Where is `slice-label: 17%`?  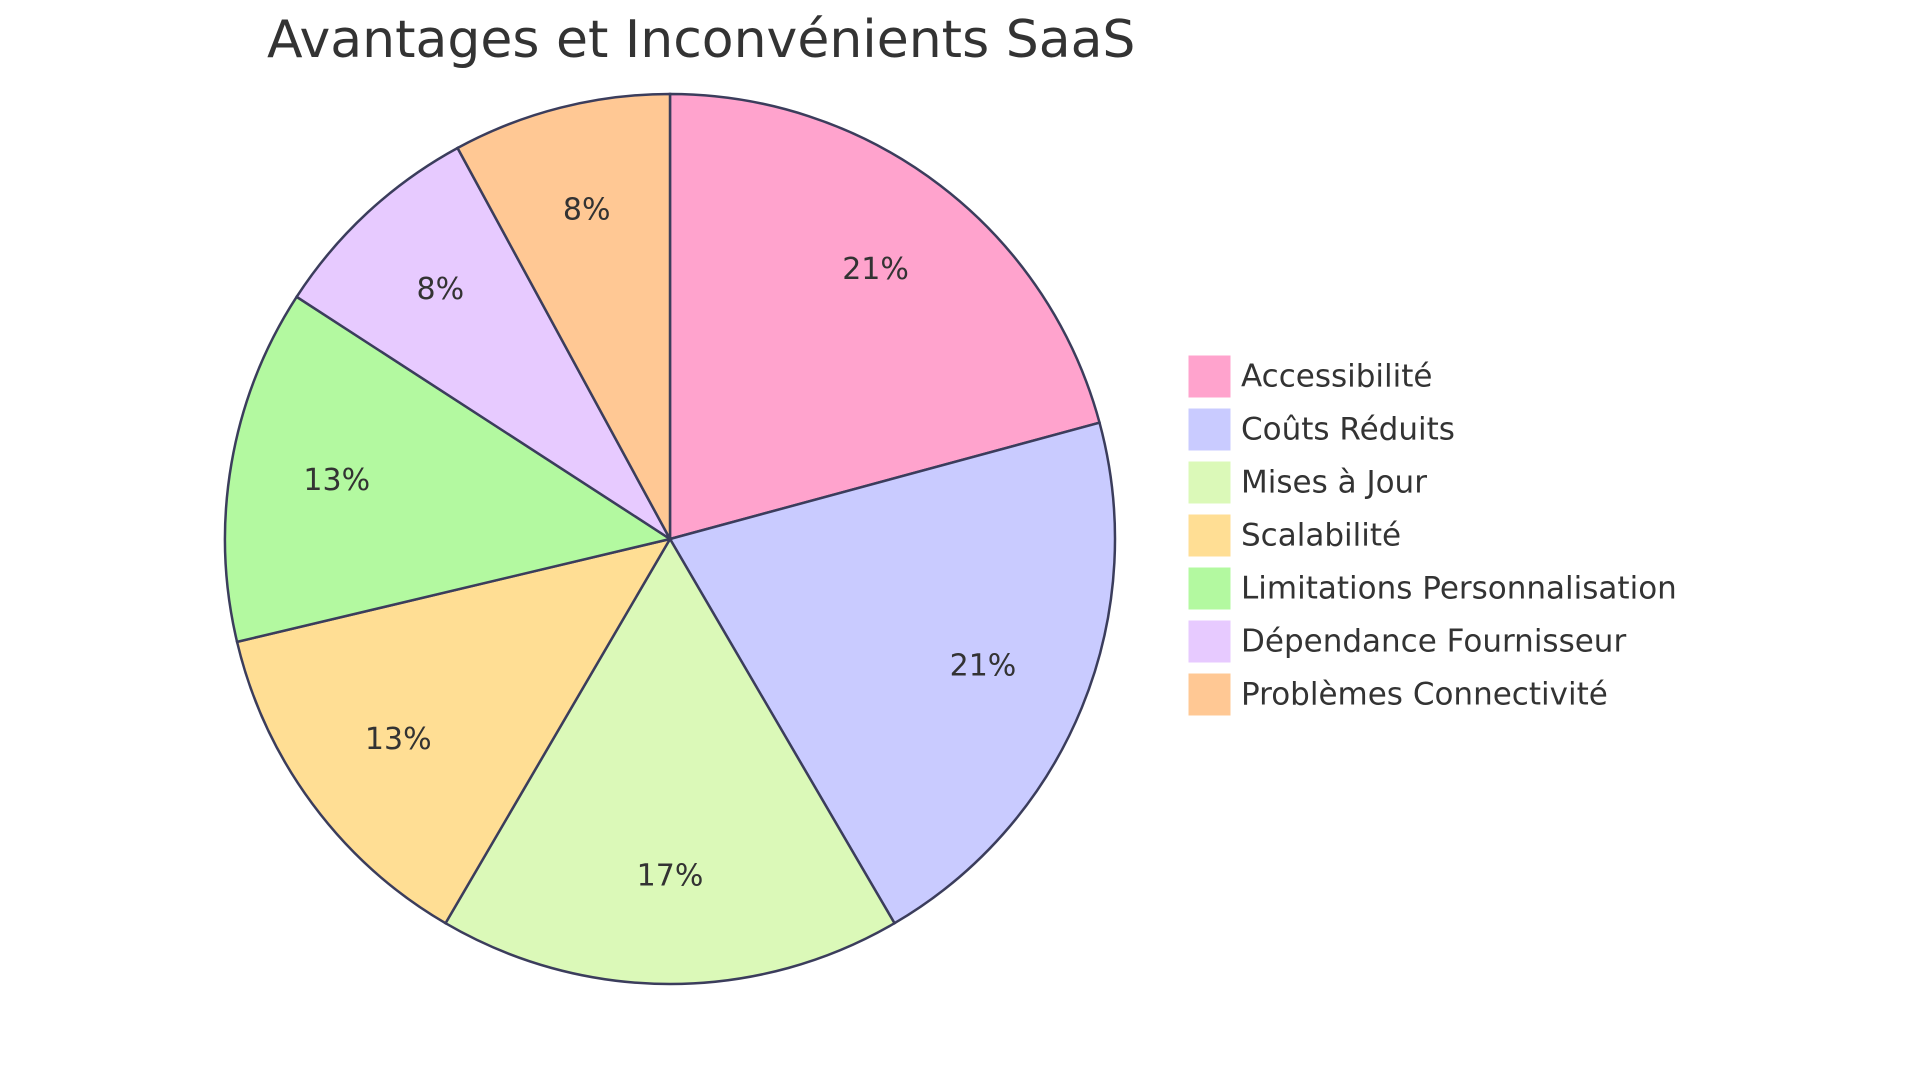
slice-label: 17% is located at coordinates (670, 876).